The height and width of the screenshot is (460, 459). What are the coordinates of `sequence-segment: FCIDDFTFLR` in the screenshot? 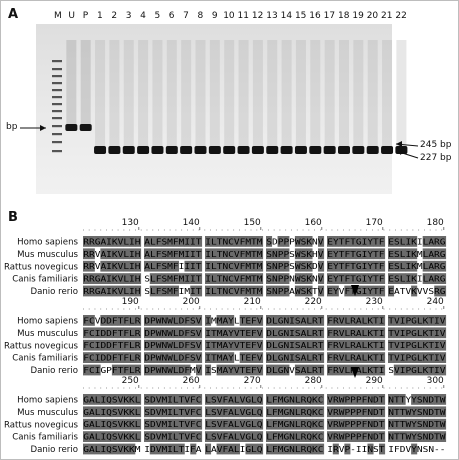 It's located at (111, 333).